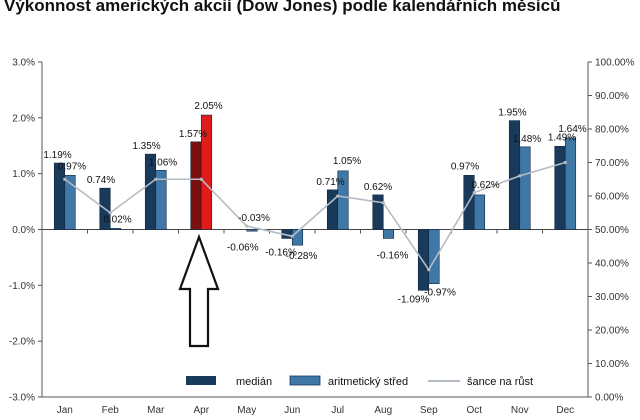 The height and width of the screenshot is (420, 640). Describe the element at coordinates (479, 212) in the screenshot. I see `bar-mean-oct` at that location.